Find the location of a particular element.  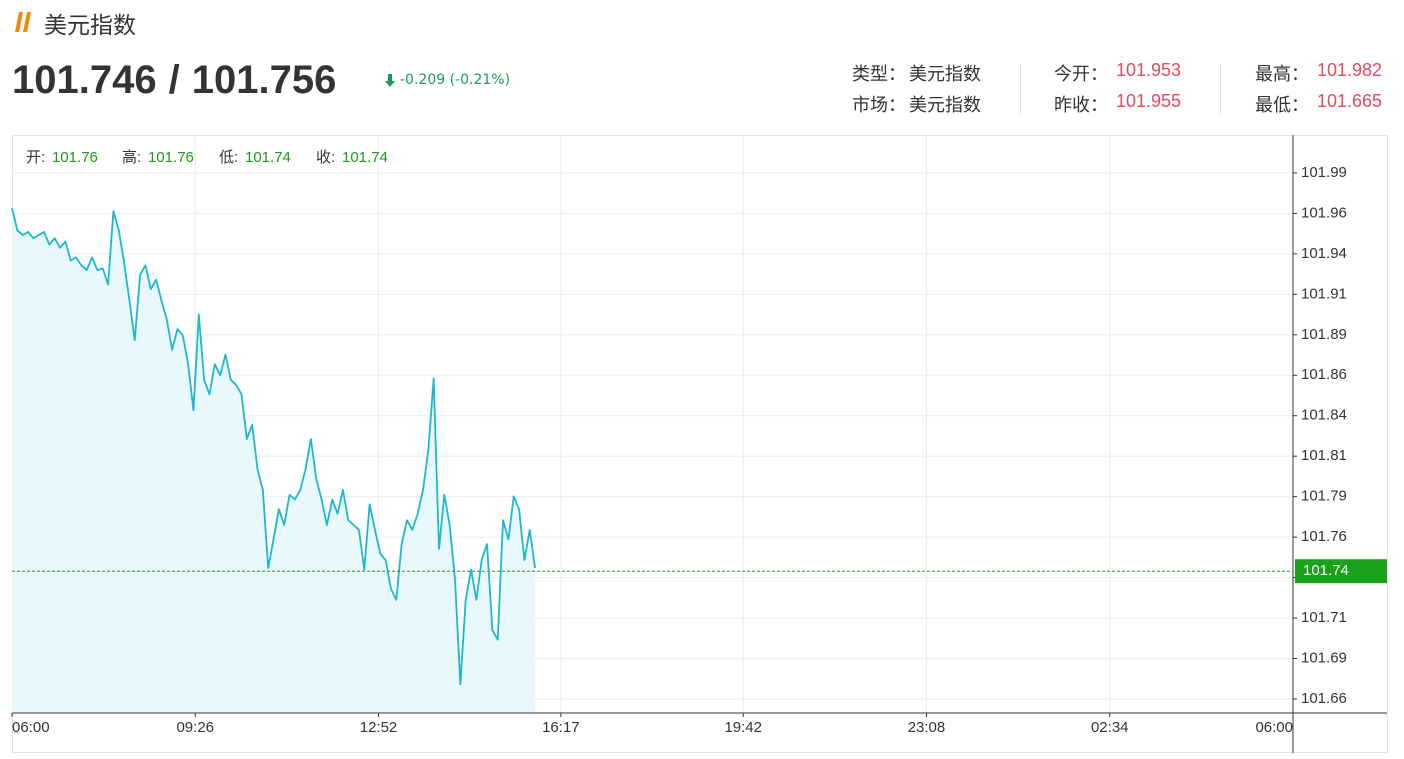

ohlc-label: 低: is located at coordinates (228, 157).